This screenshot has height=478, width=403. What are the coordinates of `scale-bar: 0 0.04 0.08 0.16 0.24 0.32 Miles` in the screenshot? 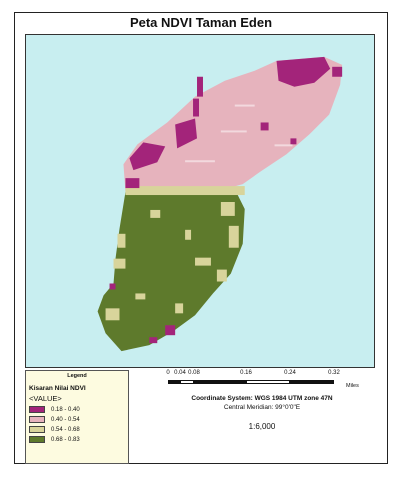 It's located at (261, 385).